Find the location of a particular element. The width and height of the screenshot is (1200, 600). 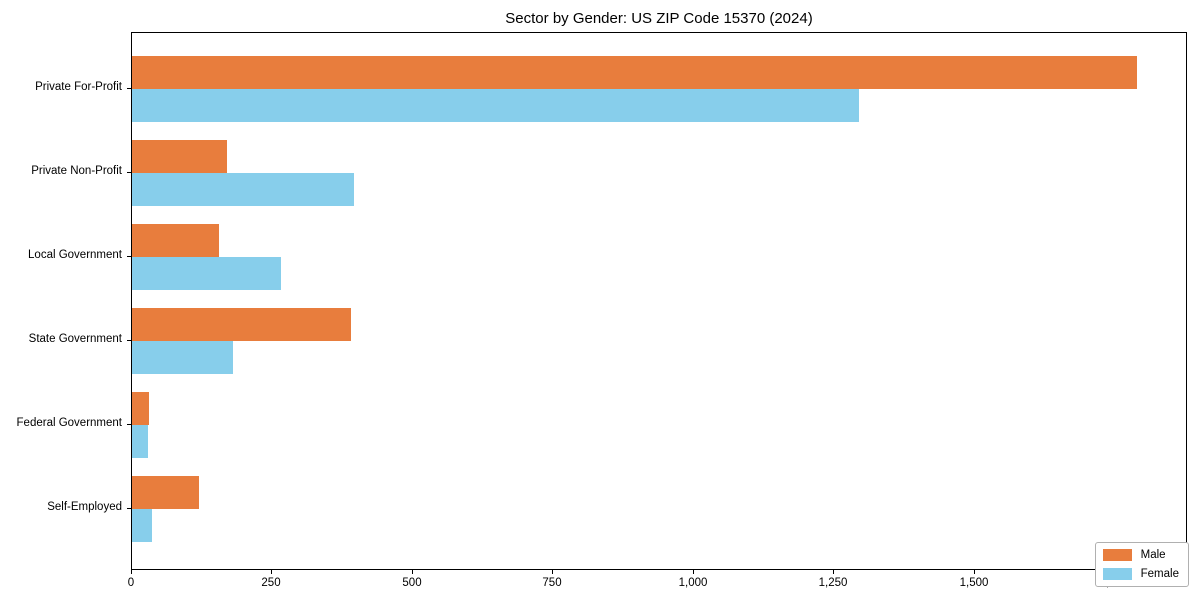

legend-label-male: Male is located at coordinates (1153, 555).